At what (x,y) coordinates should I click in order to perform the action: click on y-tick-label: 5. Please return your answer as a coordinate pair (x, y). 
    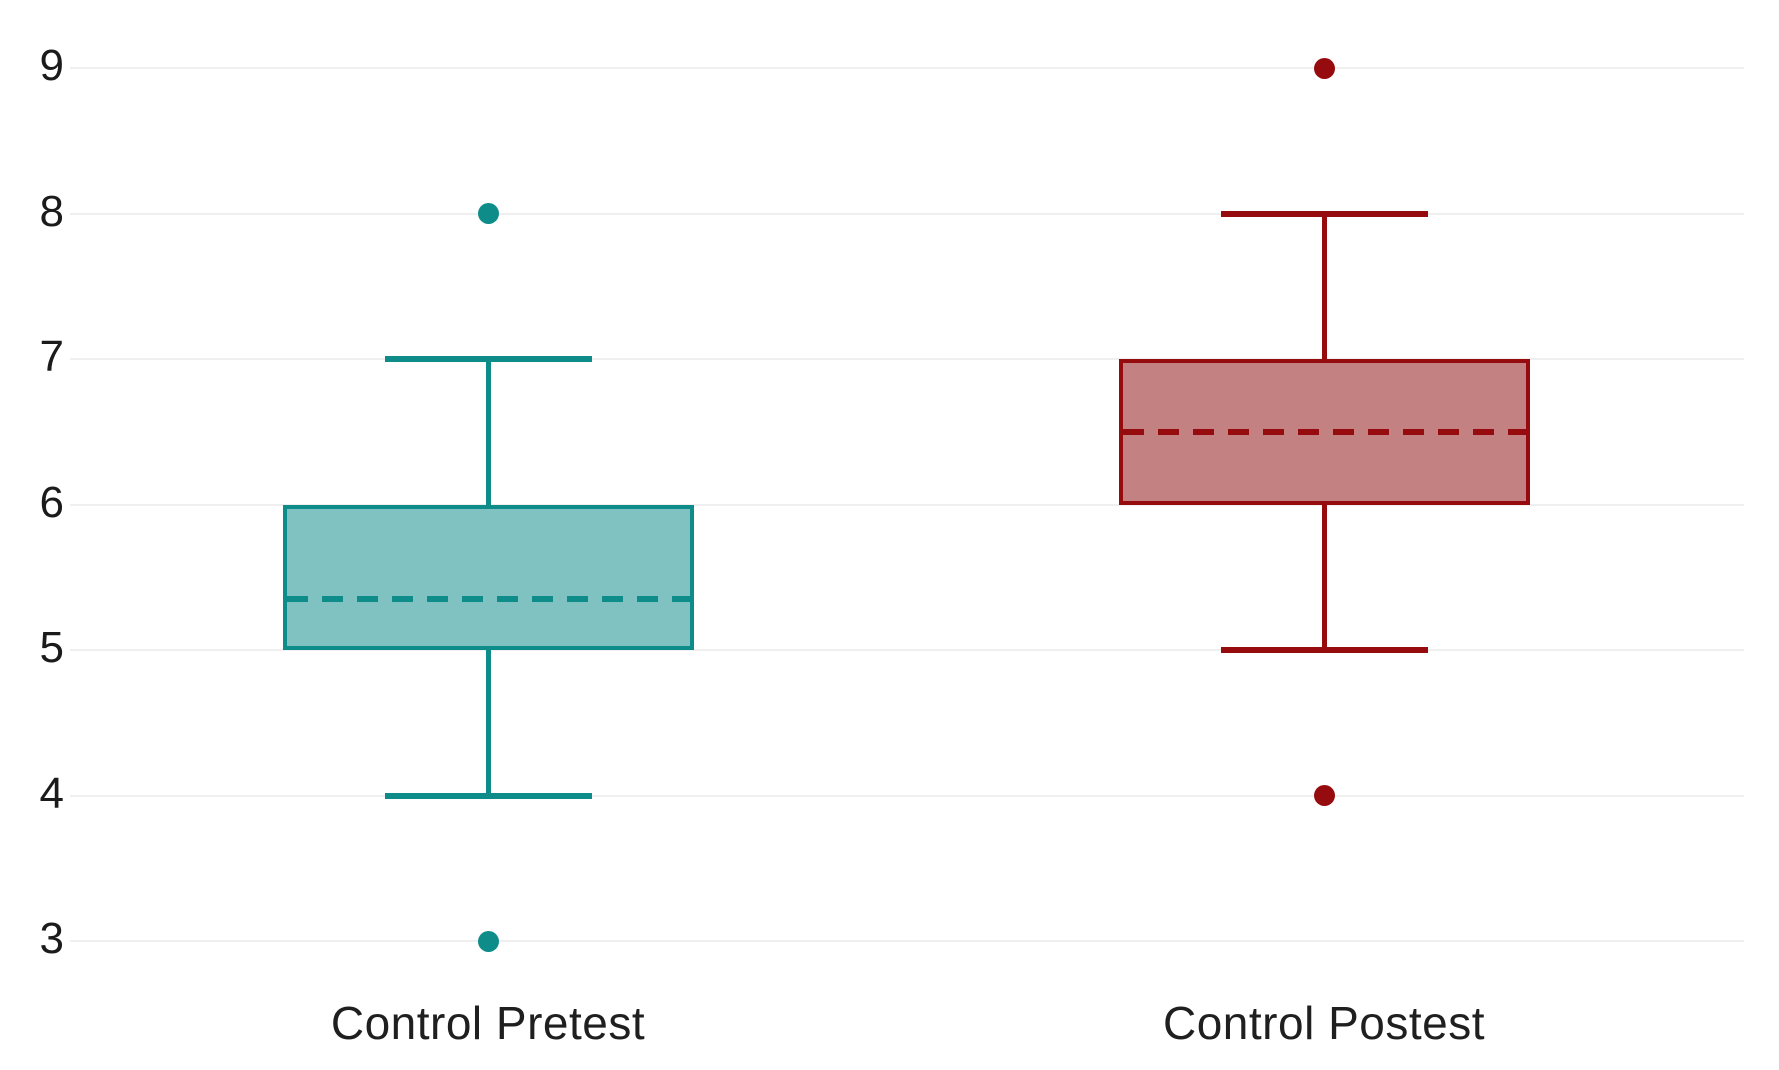
    Looking at the image, I should click on (51, 647).